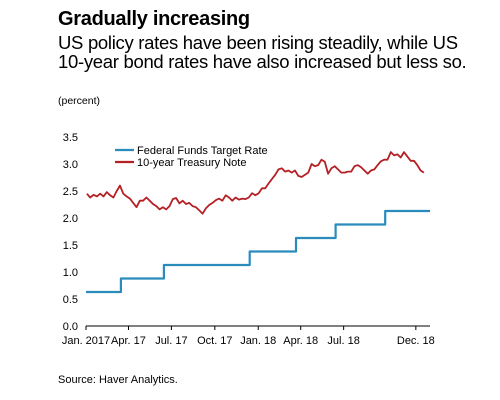 The width and height of the screenshot is (500, 400). What do you see at coordinates (154, 19) in the screenshot?
I see `chart-title: Gradually increasing` at bounding box center [154, 19].